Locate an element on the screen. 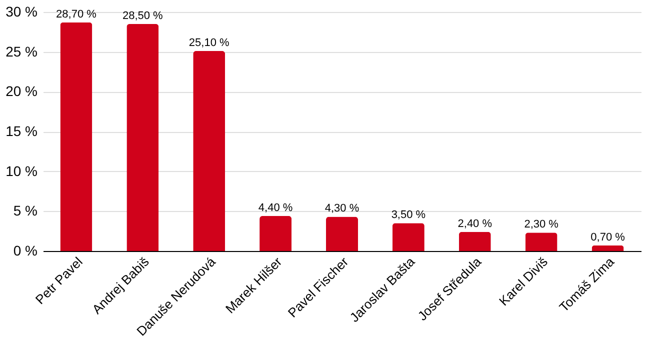 This screenshot has height=344, width=656. data-label: 3,50 % is located at coordinates (408, 215).